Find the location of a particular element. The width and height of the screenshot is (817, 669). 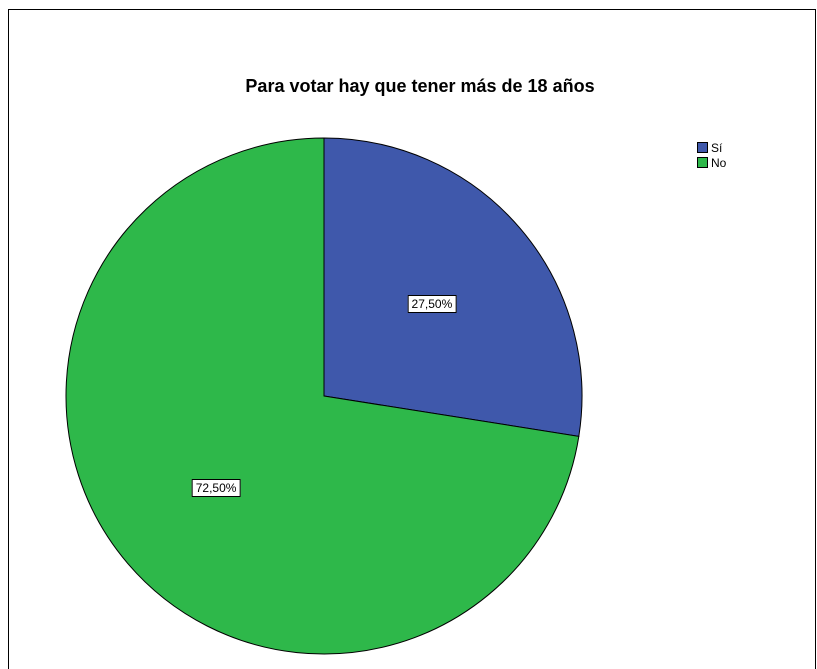

legend: Sí No is located at coordinates (711, 155).